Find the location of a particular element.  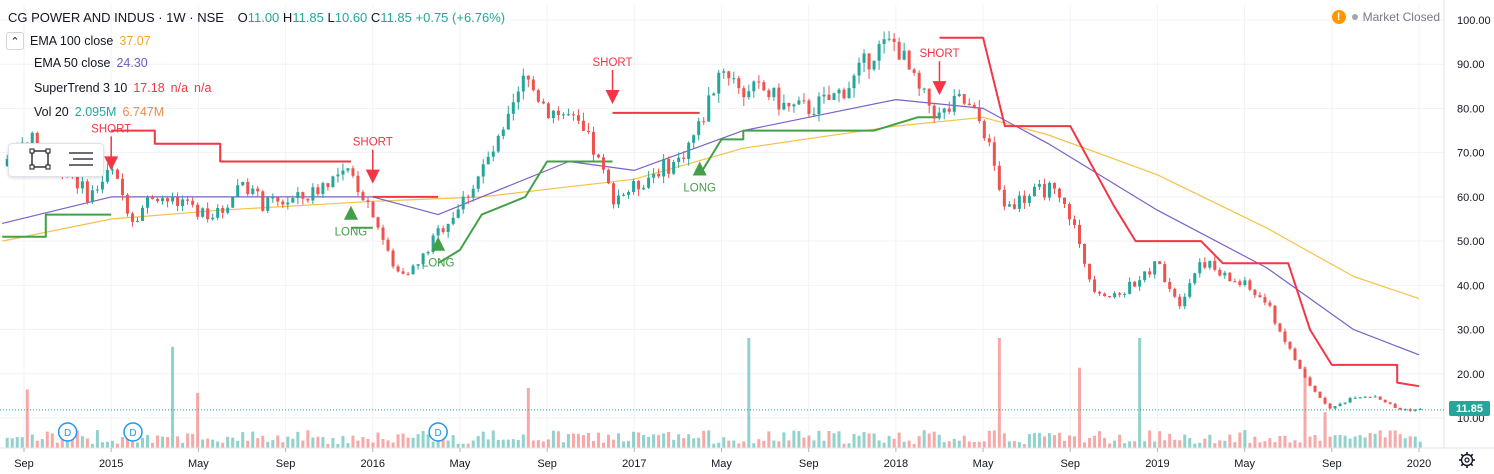

last-price-label: 11.85 is located at coordinates (1469, 408).